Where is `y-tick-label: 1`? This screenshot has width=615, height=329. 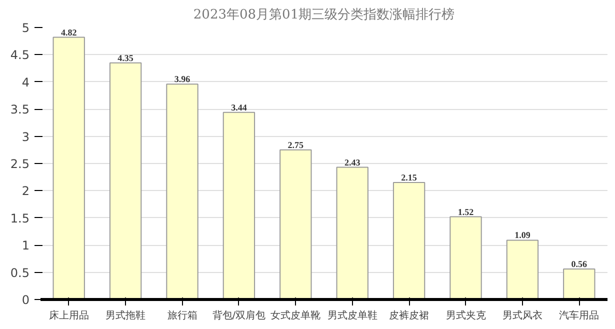
y-tick-label: 1 is located at coordinates (26, 245).